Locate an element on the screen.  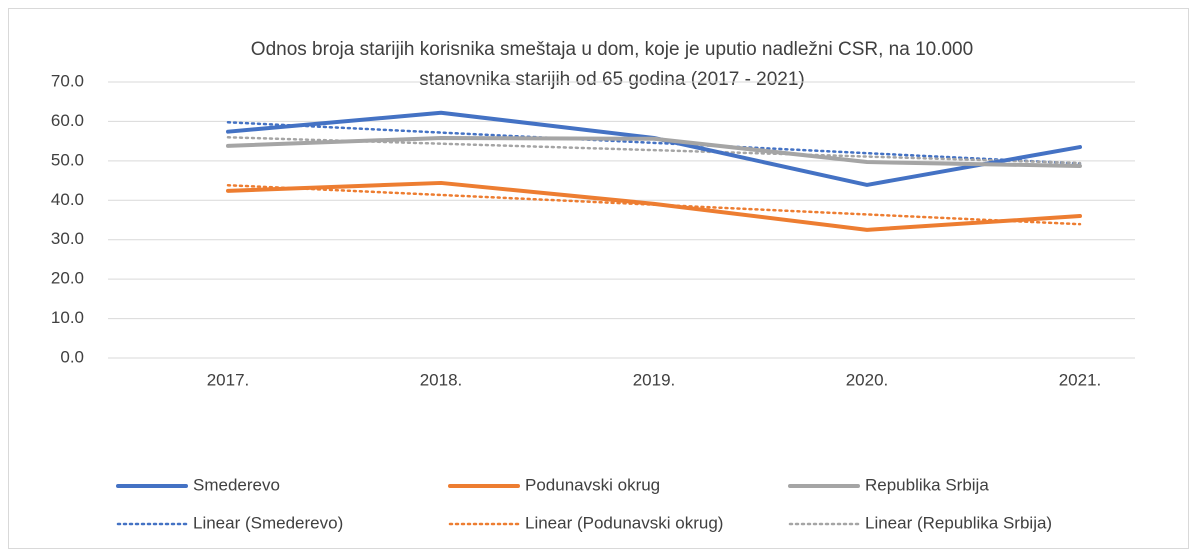
legend-label: Smederevo is located at coordinates (236, 484).